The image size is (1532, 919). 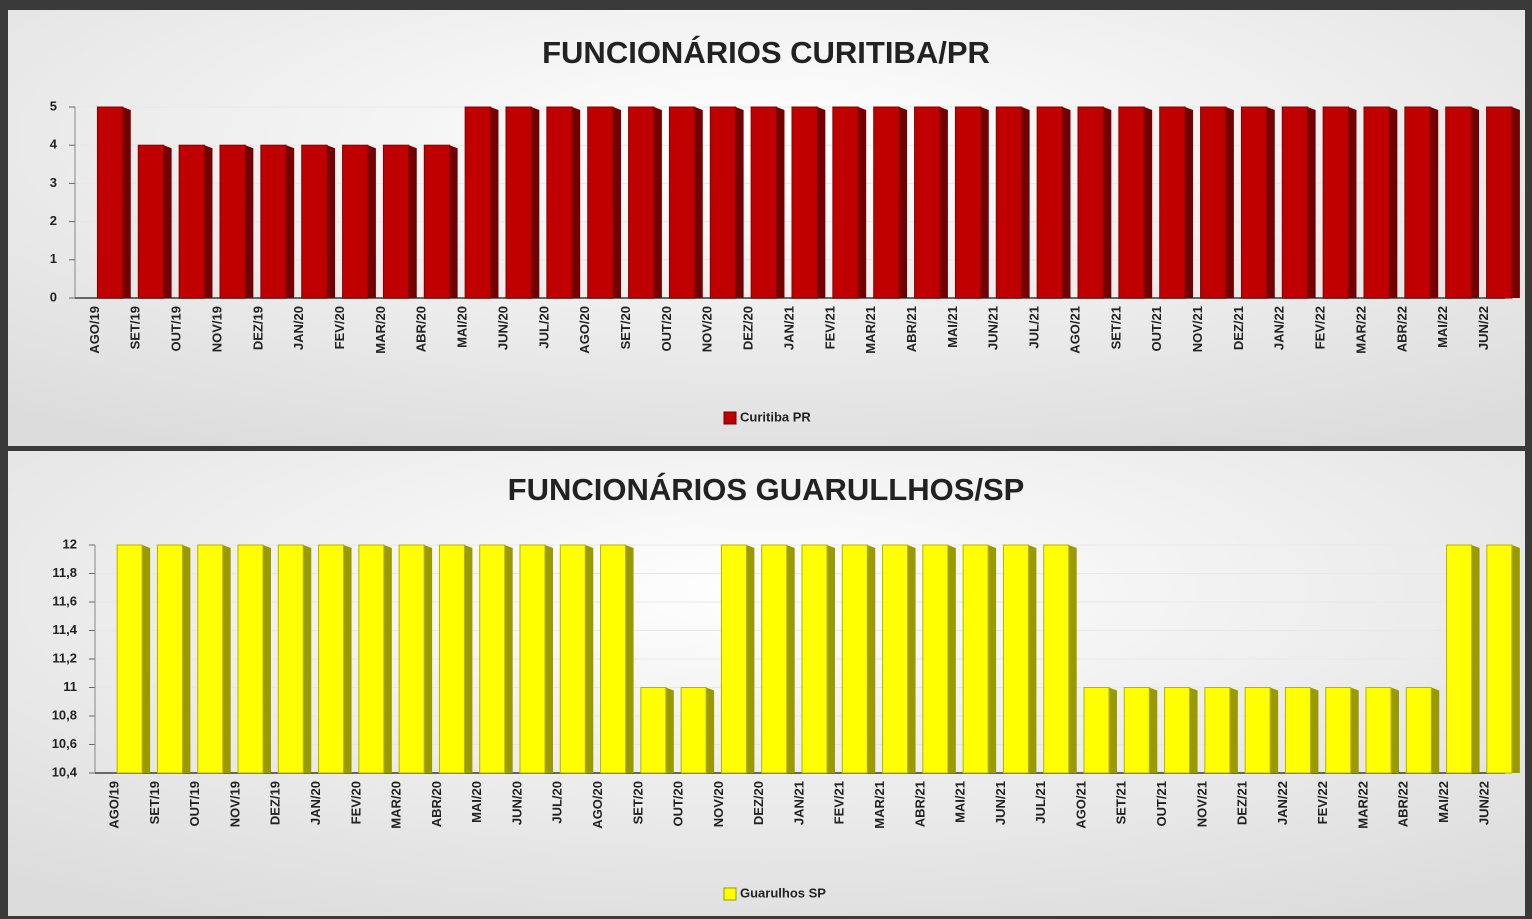 I want to click on y-tick-label: 12, so click(x=70, y=543).